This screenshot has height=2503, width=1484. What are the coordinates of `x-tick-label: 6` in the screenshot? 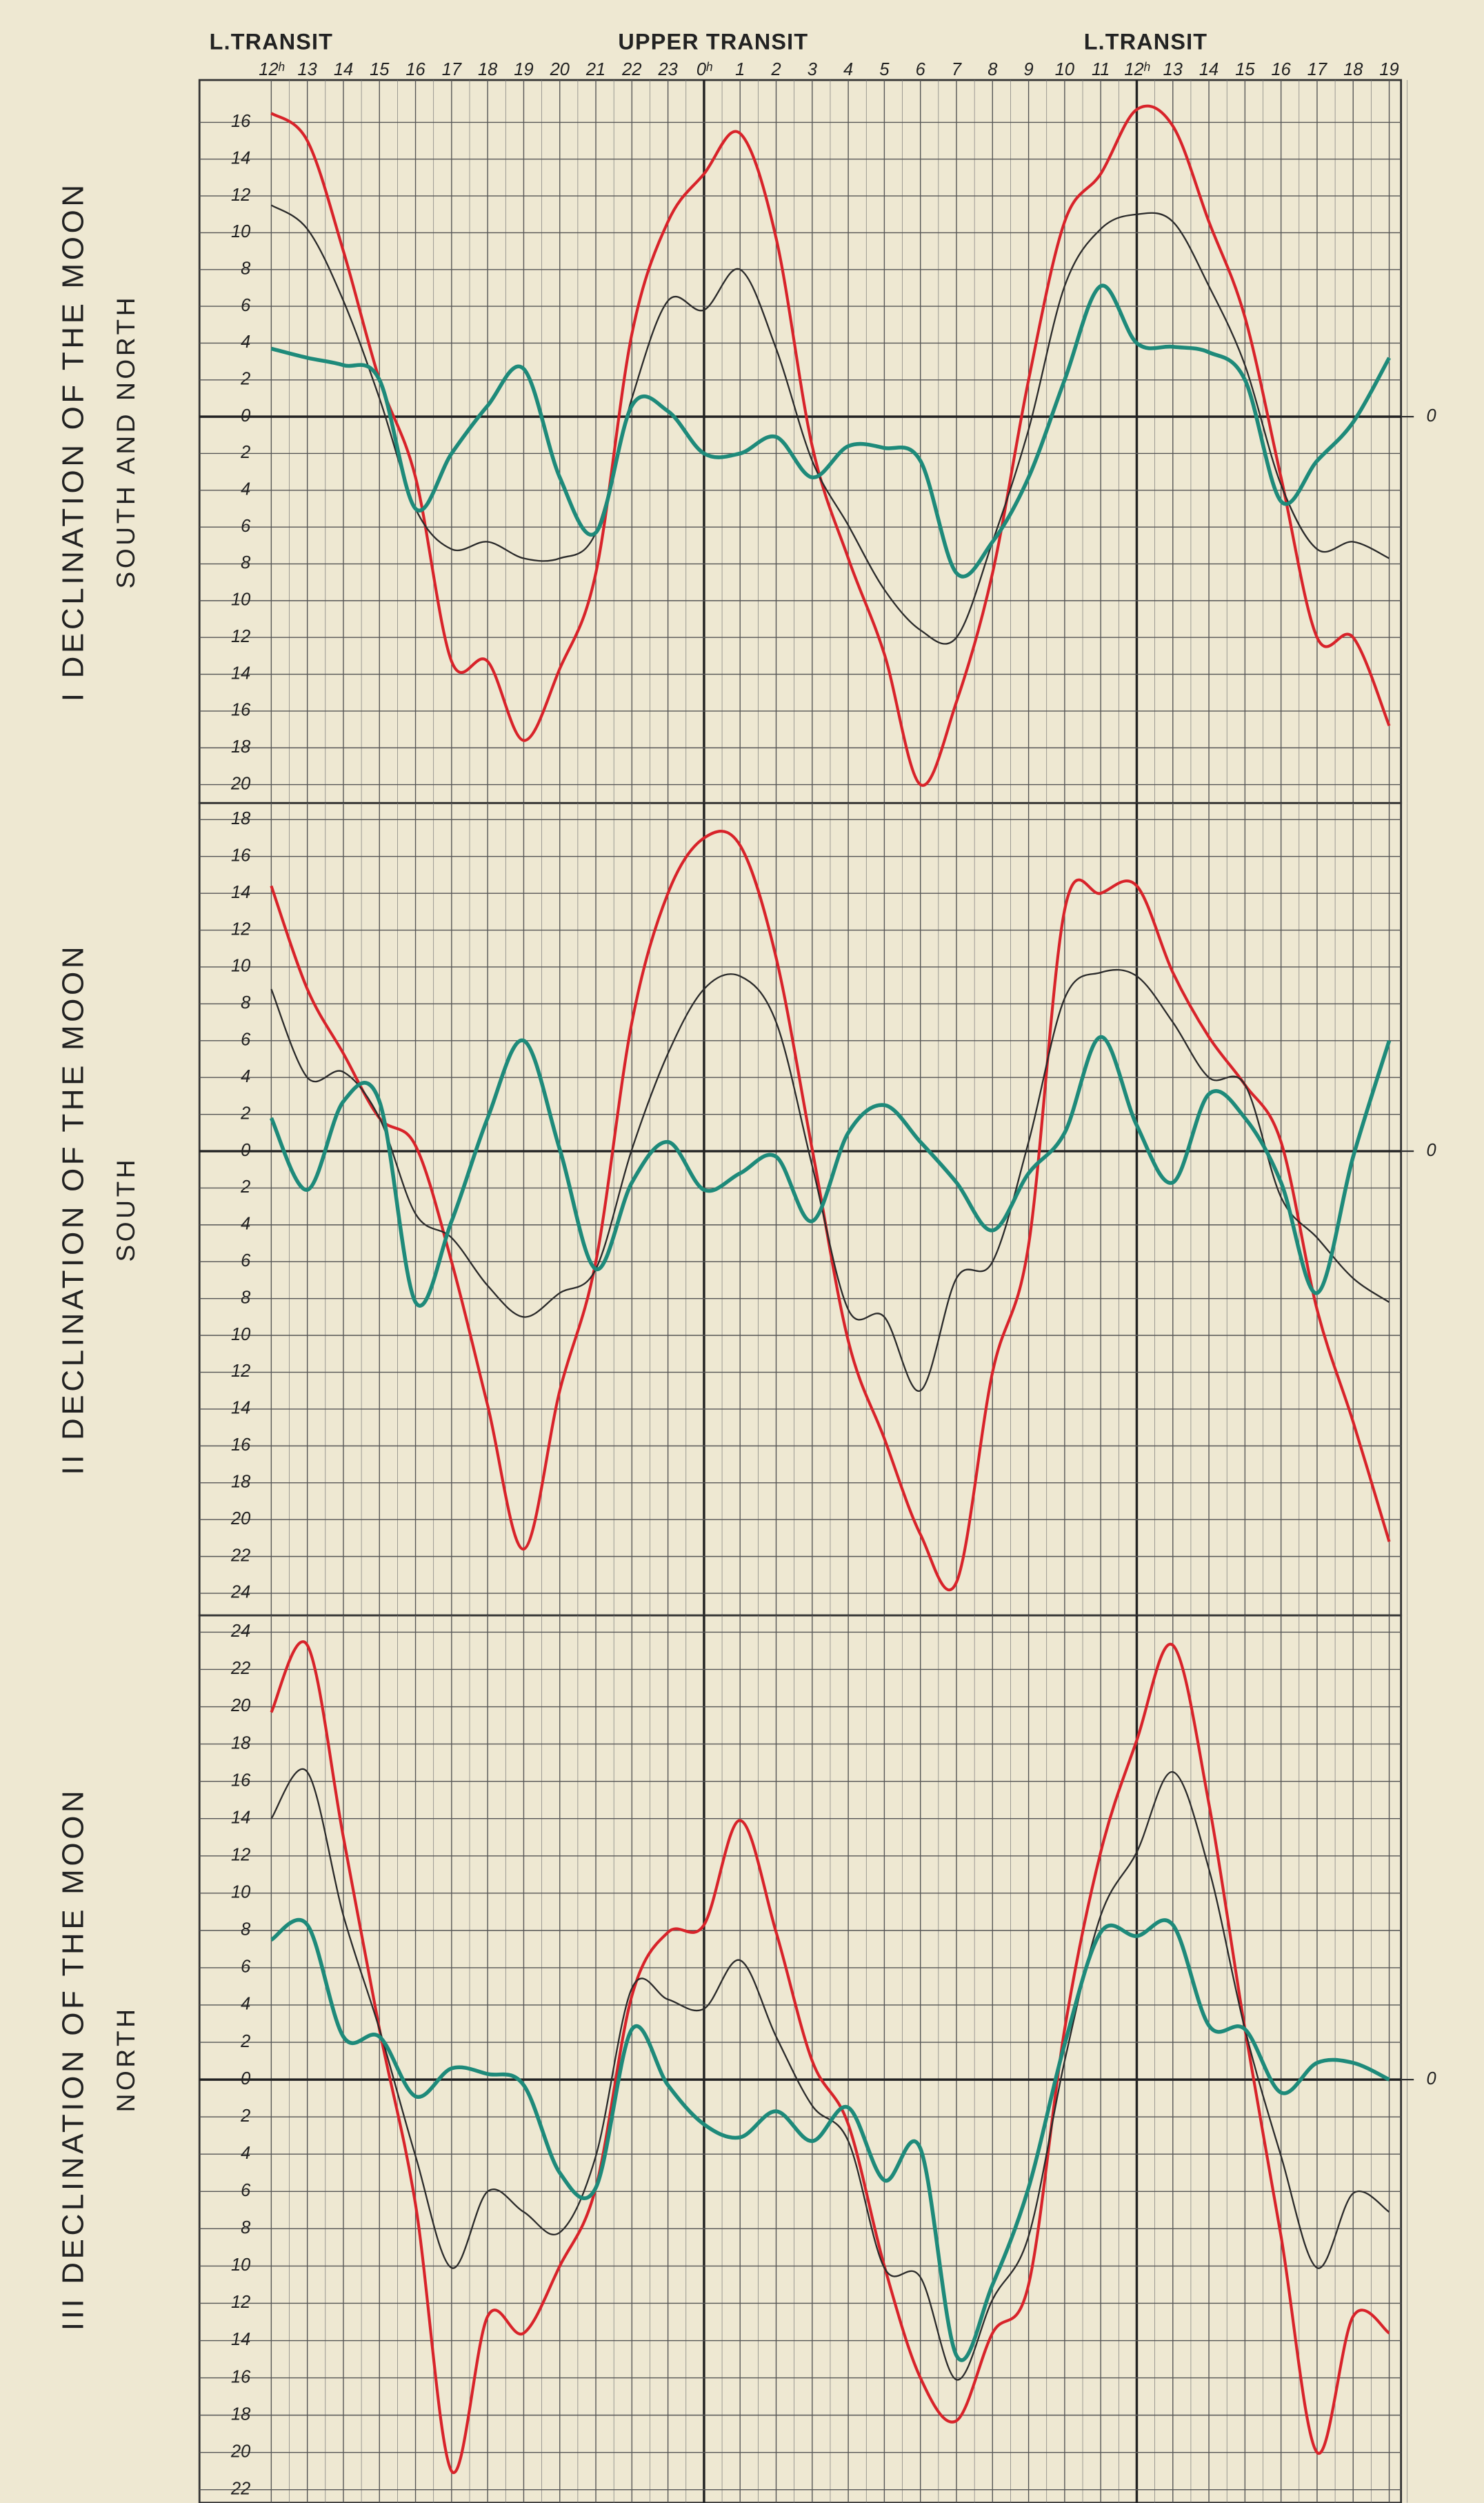 It's located at (921, 69).